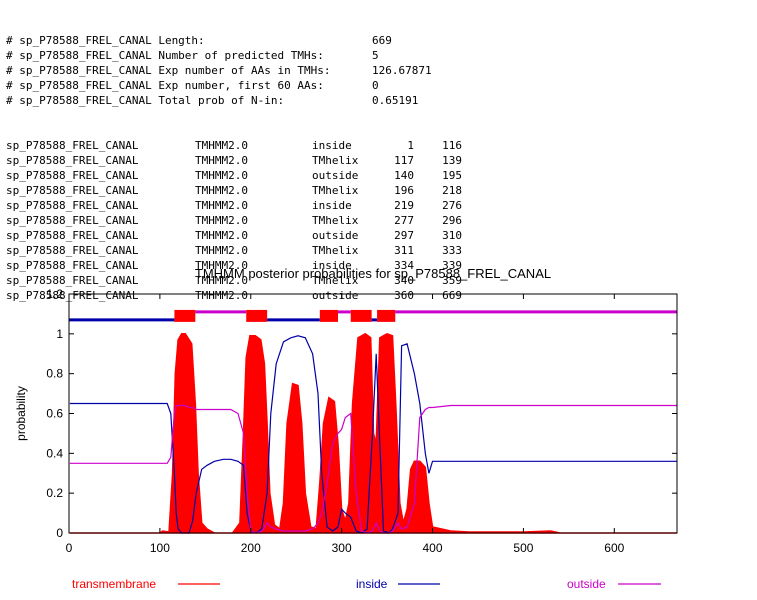 This screenshot has width=757, height=600. I want to click on cell-end: 333, so click(452, 250).